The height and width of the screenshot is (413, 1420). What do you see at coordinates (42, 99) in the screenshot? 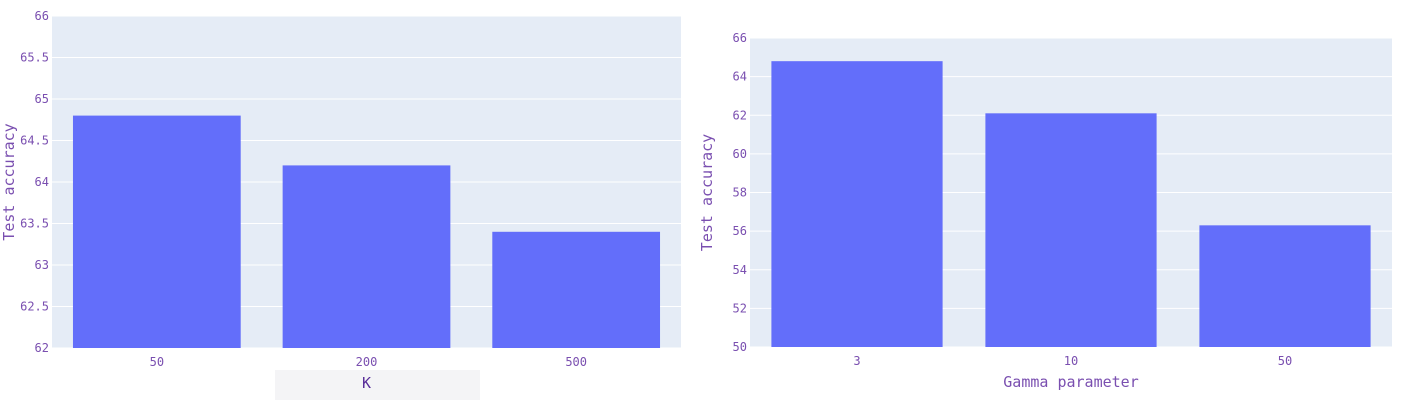
I see `y-tick-label: 65` at bounding box center [42, 99].